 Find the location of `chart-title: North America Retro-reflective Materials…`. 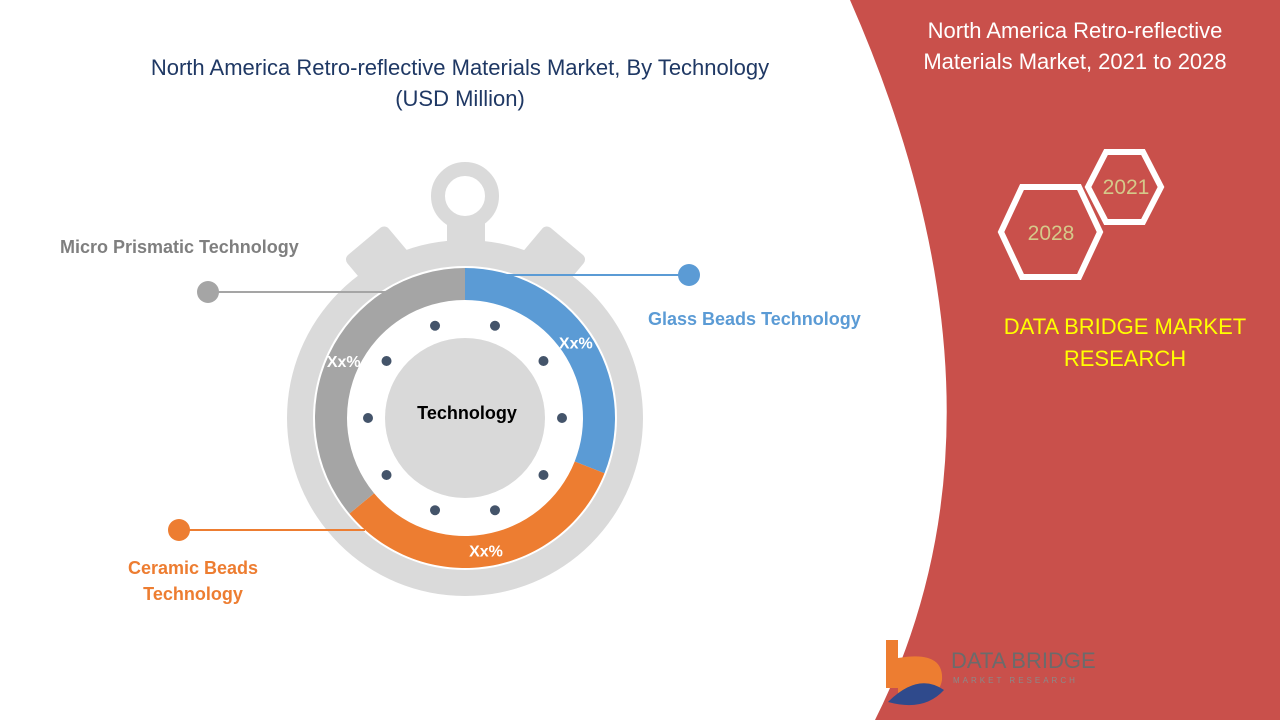

chart-title: North America Retro-reflective Materials… is located at coordinates (460, 83).